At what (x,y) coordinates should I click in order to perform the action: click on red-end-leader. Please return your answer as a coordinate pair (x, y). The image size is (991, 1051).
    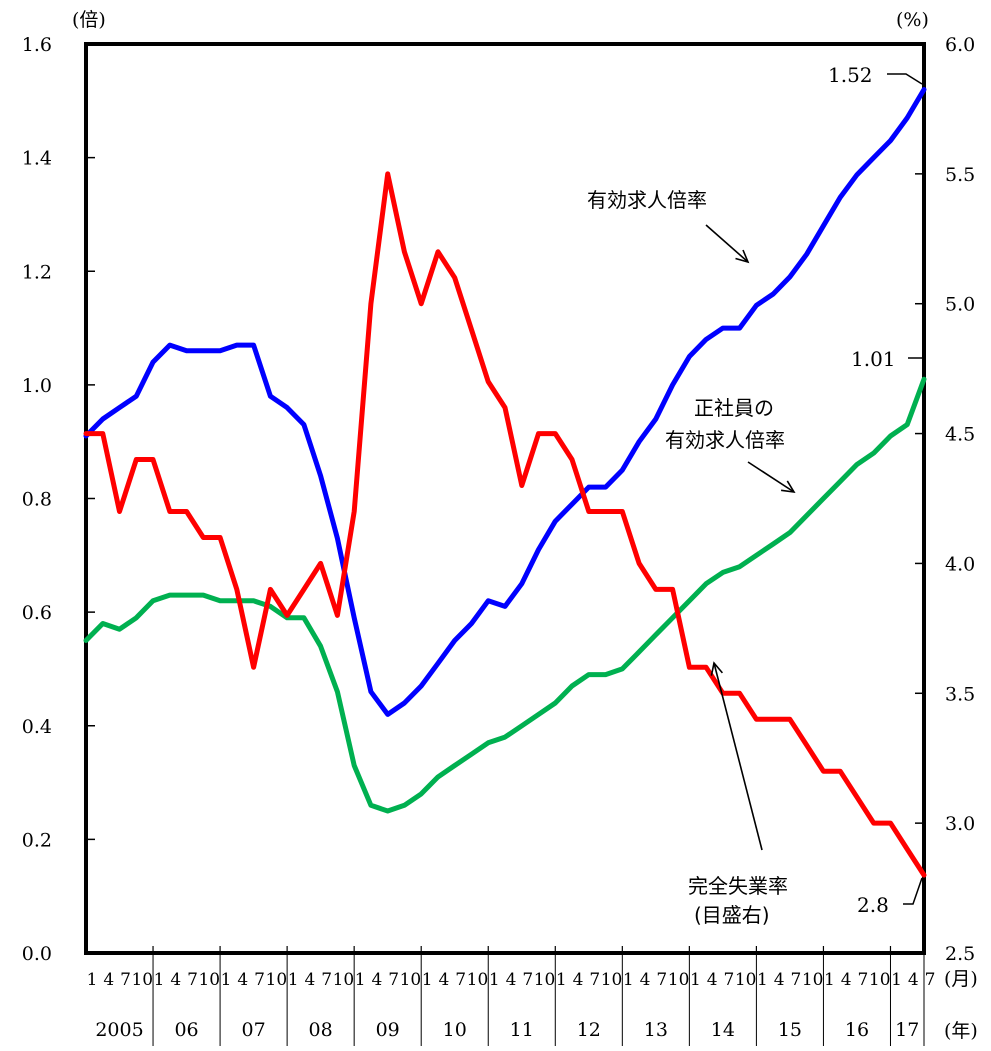
    Looking at the image, I should click on (913, 891).